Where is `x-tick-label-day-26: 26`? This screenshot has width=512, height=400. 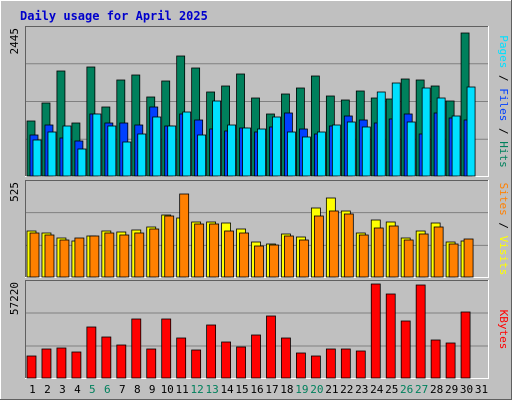
x-tick-label-day-26: 26 is located at coordinates (406, 389).